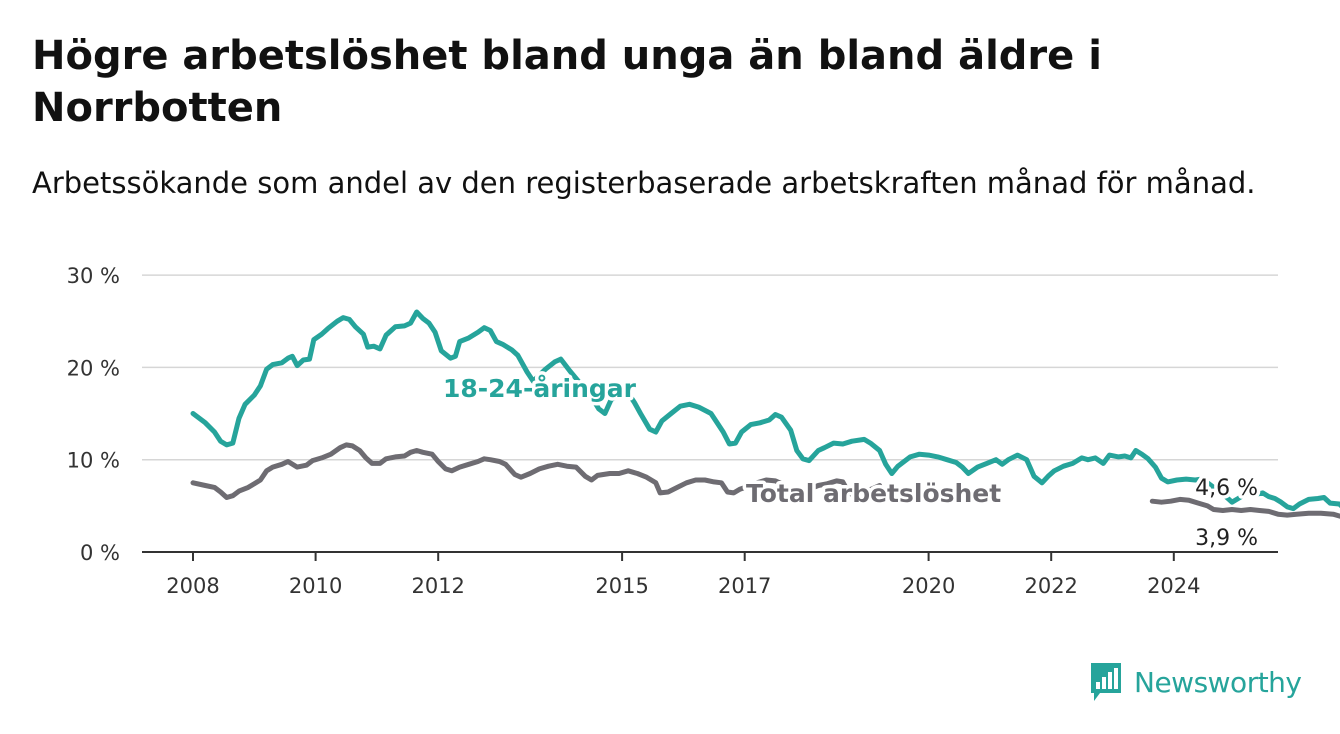 The height and width of the screenshot is (734, 1340). I want to click on x-tick-label: 2008, so click(192, 586).